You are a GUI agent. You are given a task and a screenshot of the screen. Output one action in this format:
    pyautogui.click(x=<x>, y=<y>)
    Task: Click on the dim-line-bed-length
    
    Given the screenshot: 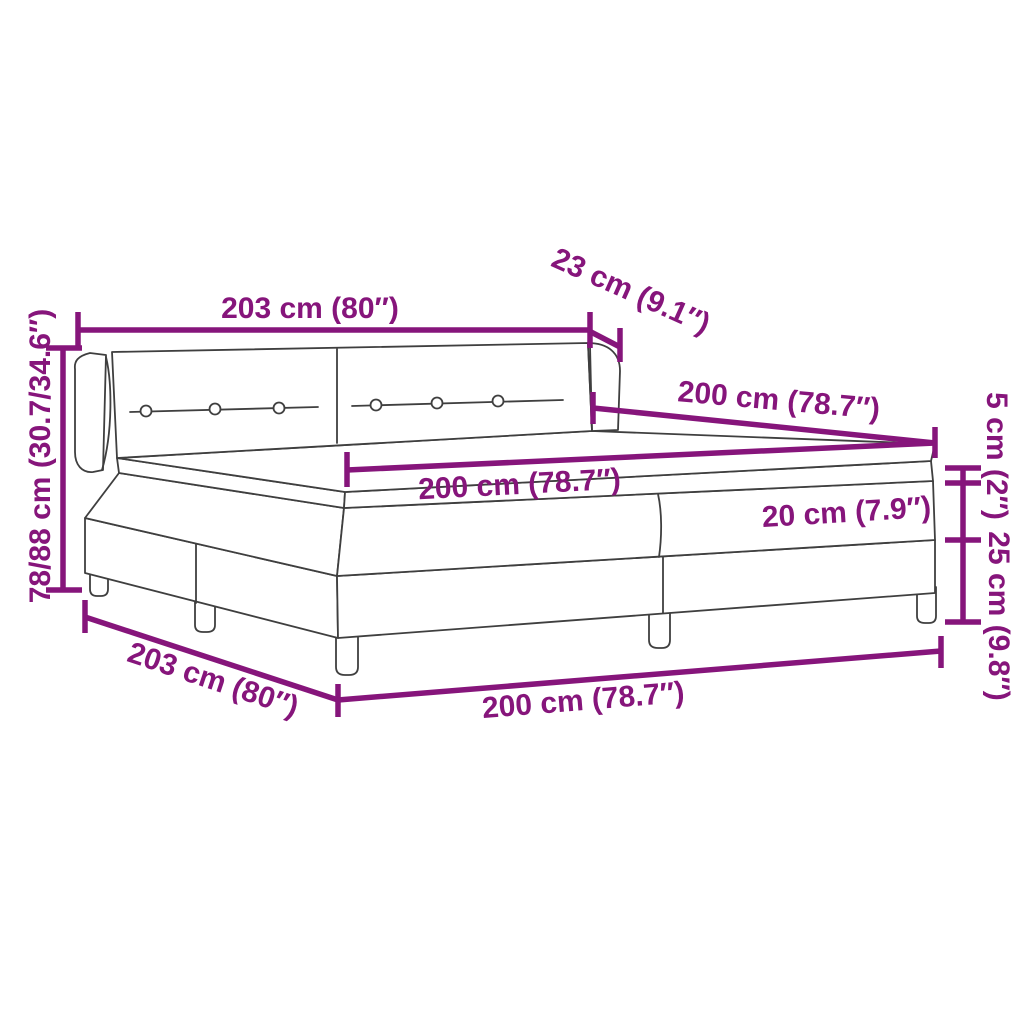 What is the action you would take?
    pyautogui.click(x=764, y=425)
    